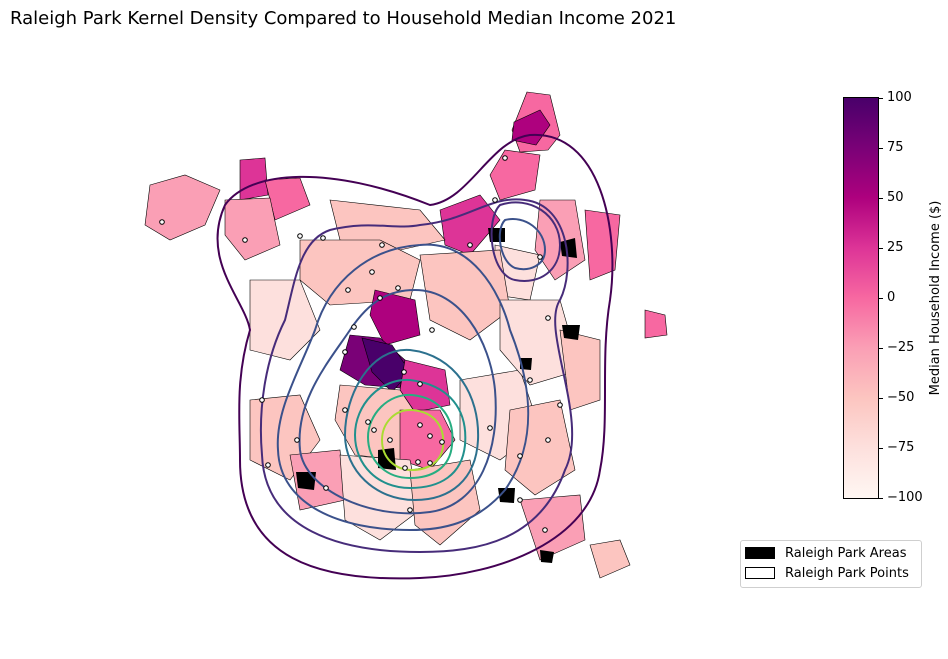  I want to click on colorbar-tick-label: 75, so click(895, 147).